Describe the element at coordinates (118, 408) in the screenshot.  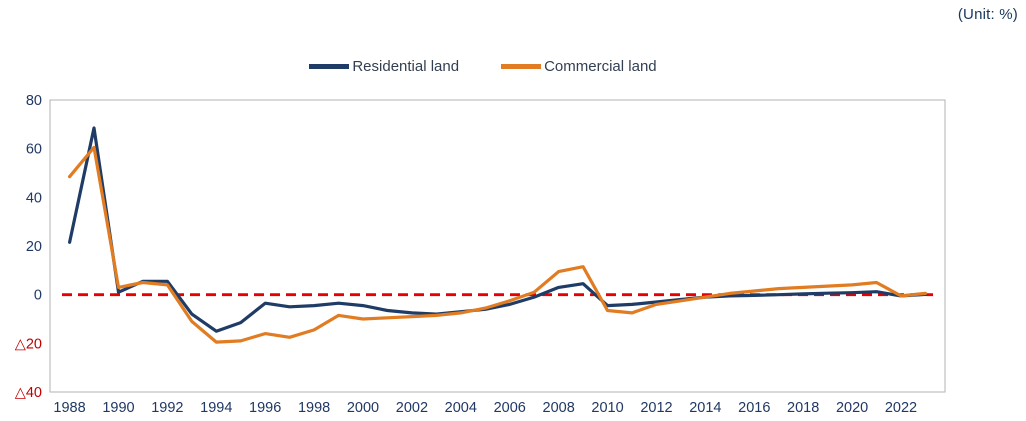
I see `x-tick-label: 1990` at that location.